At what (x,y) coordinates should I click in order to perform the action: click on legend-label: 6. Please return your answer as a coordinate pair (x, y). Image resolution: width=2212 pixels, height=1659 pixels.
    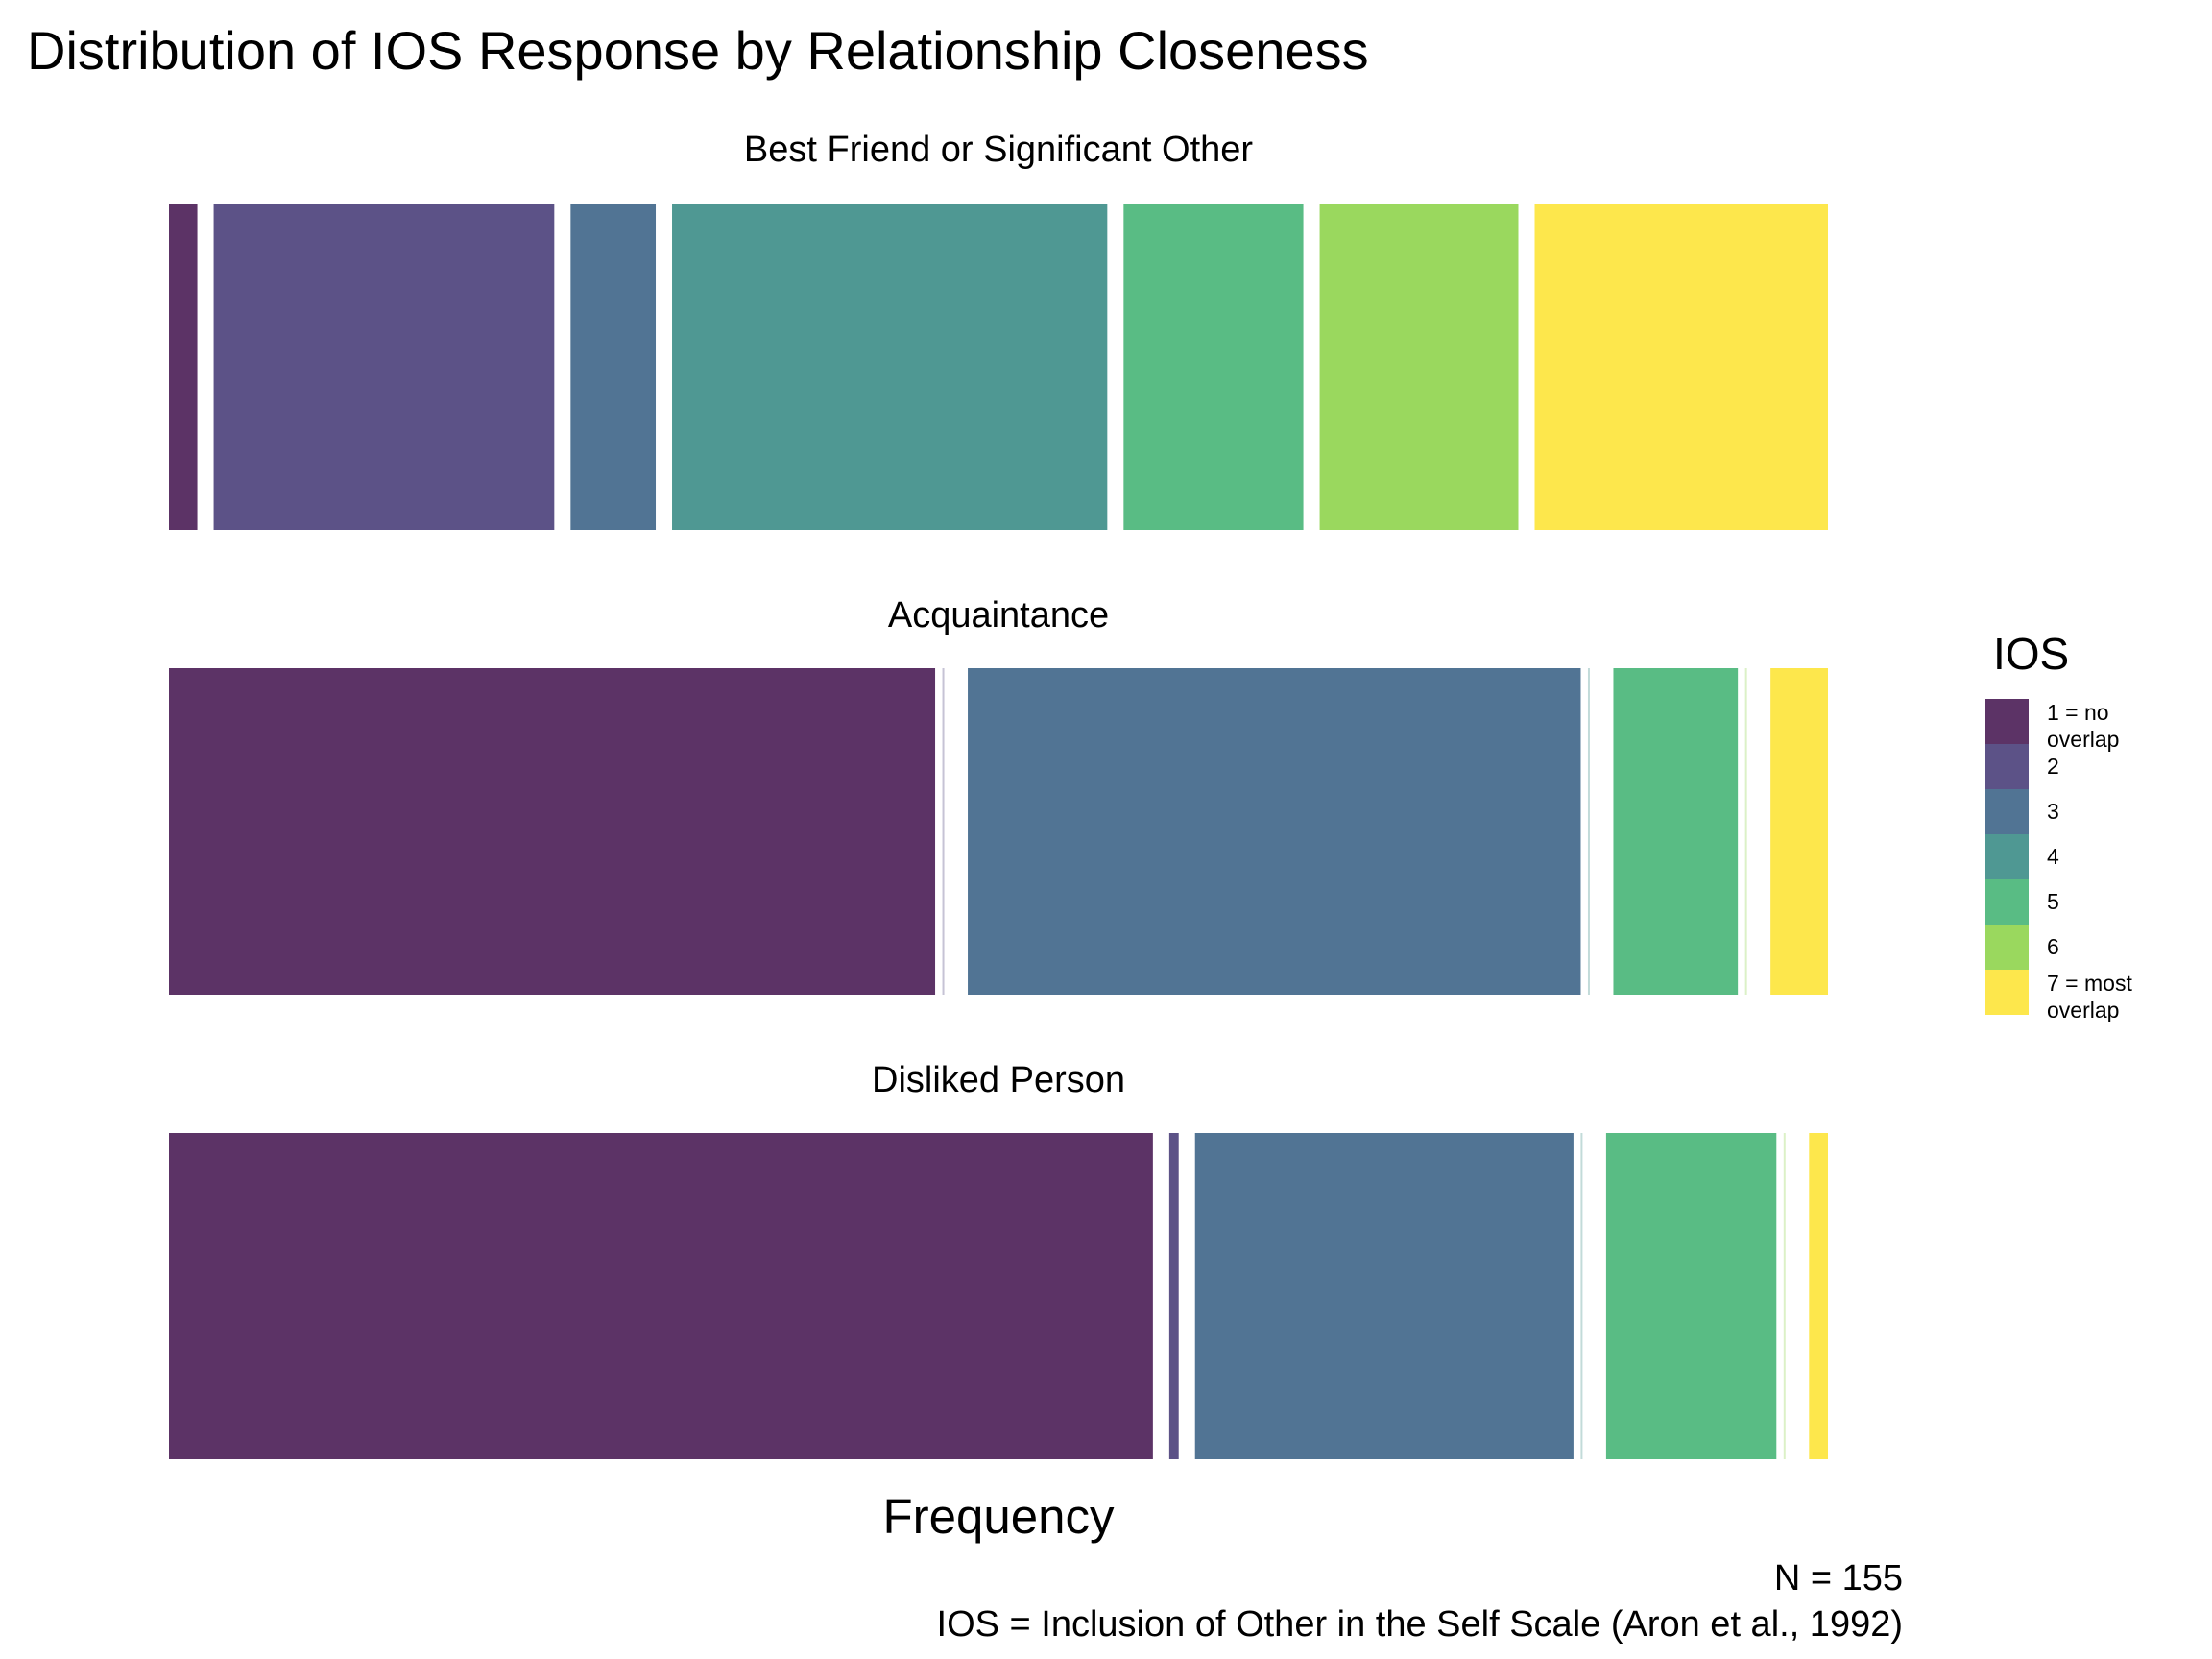
    Looking at the image, I should click on (2053, 946).